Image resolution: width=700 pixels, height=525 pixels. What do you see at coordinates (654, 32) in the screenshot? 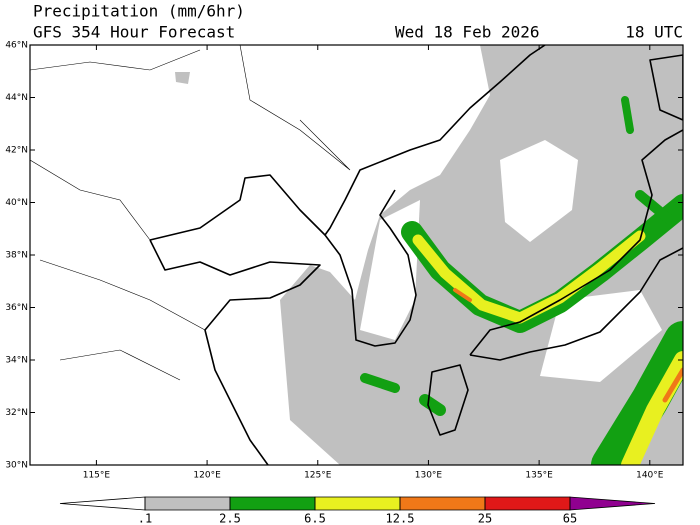
I see `valid-time: 18 UTC` at bounding box center [654, 32].